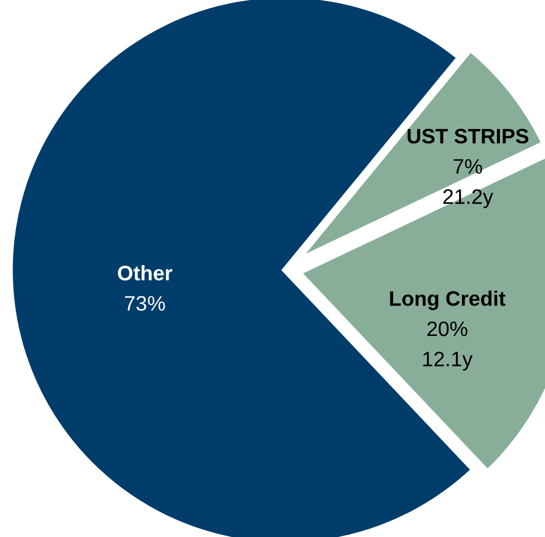 This screenshot has height=537, width=545. I want to click on data-label: 73%, so click(145, 303).